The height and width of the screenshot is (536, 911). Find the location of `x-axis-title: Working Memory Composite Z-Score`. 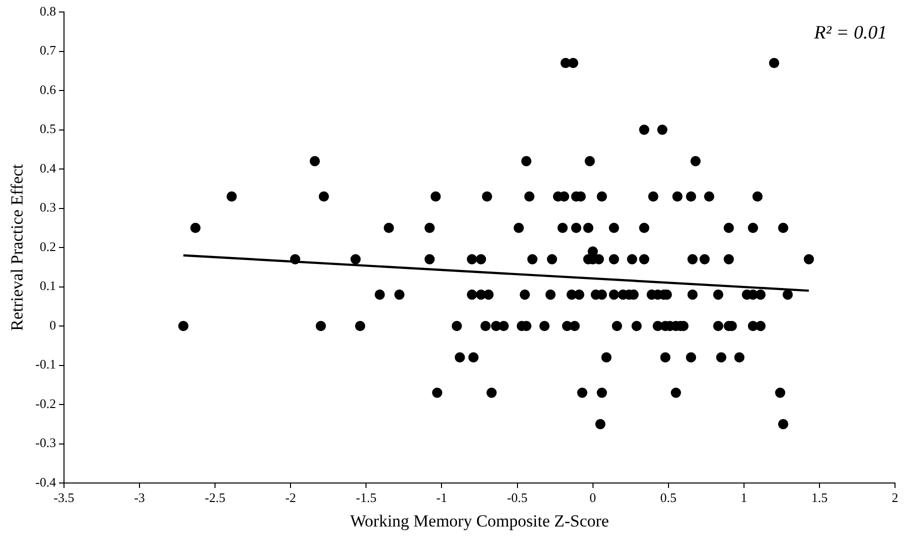

x-axis-title: Working Memory Composite Z-Score is located at coordinates (479, 520).